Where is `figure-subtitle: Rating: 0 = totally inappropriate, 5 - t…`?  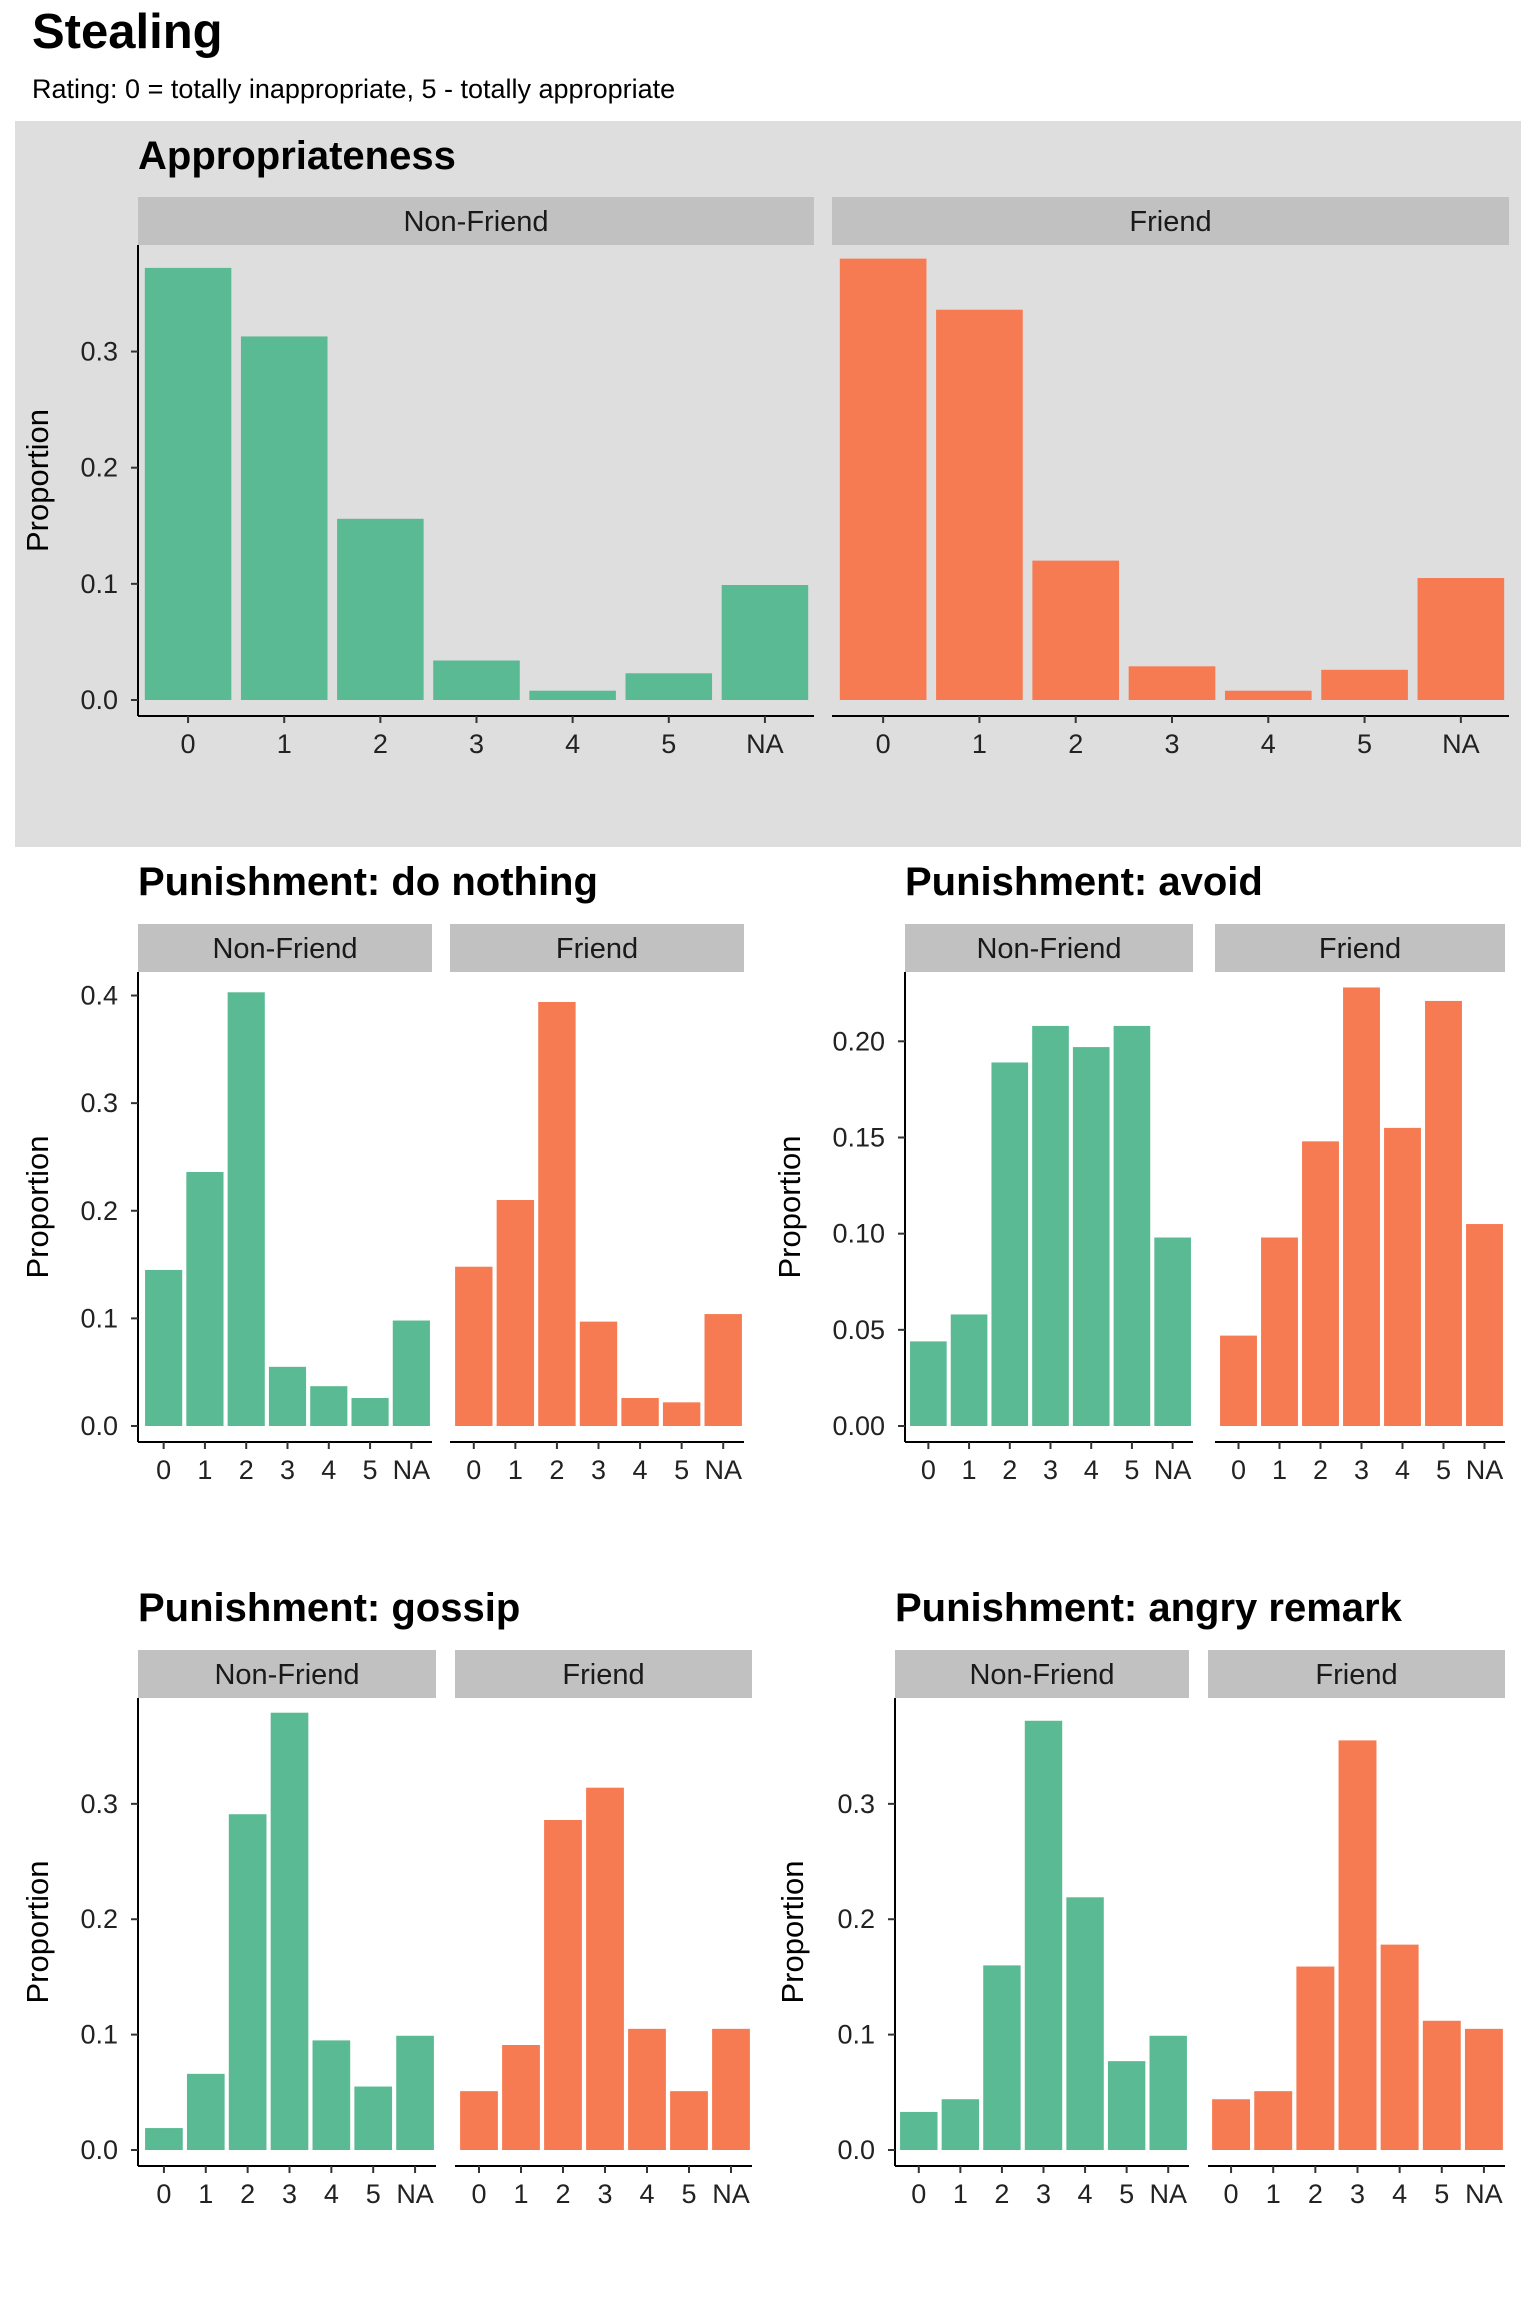
figure-subtitle: Rating: 0 = totally inappropriate, 5 - t… is located at coordinates (353, 89).